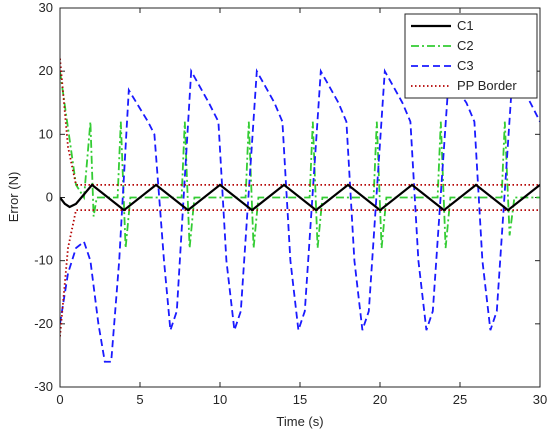 This screenshot has height=440, width=550. I want to click on legend-box, so click(471, 56).